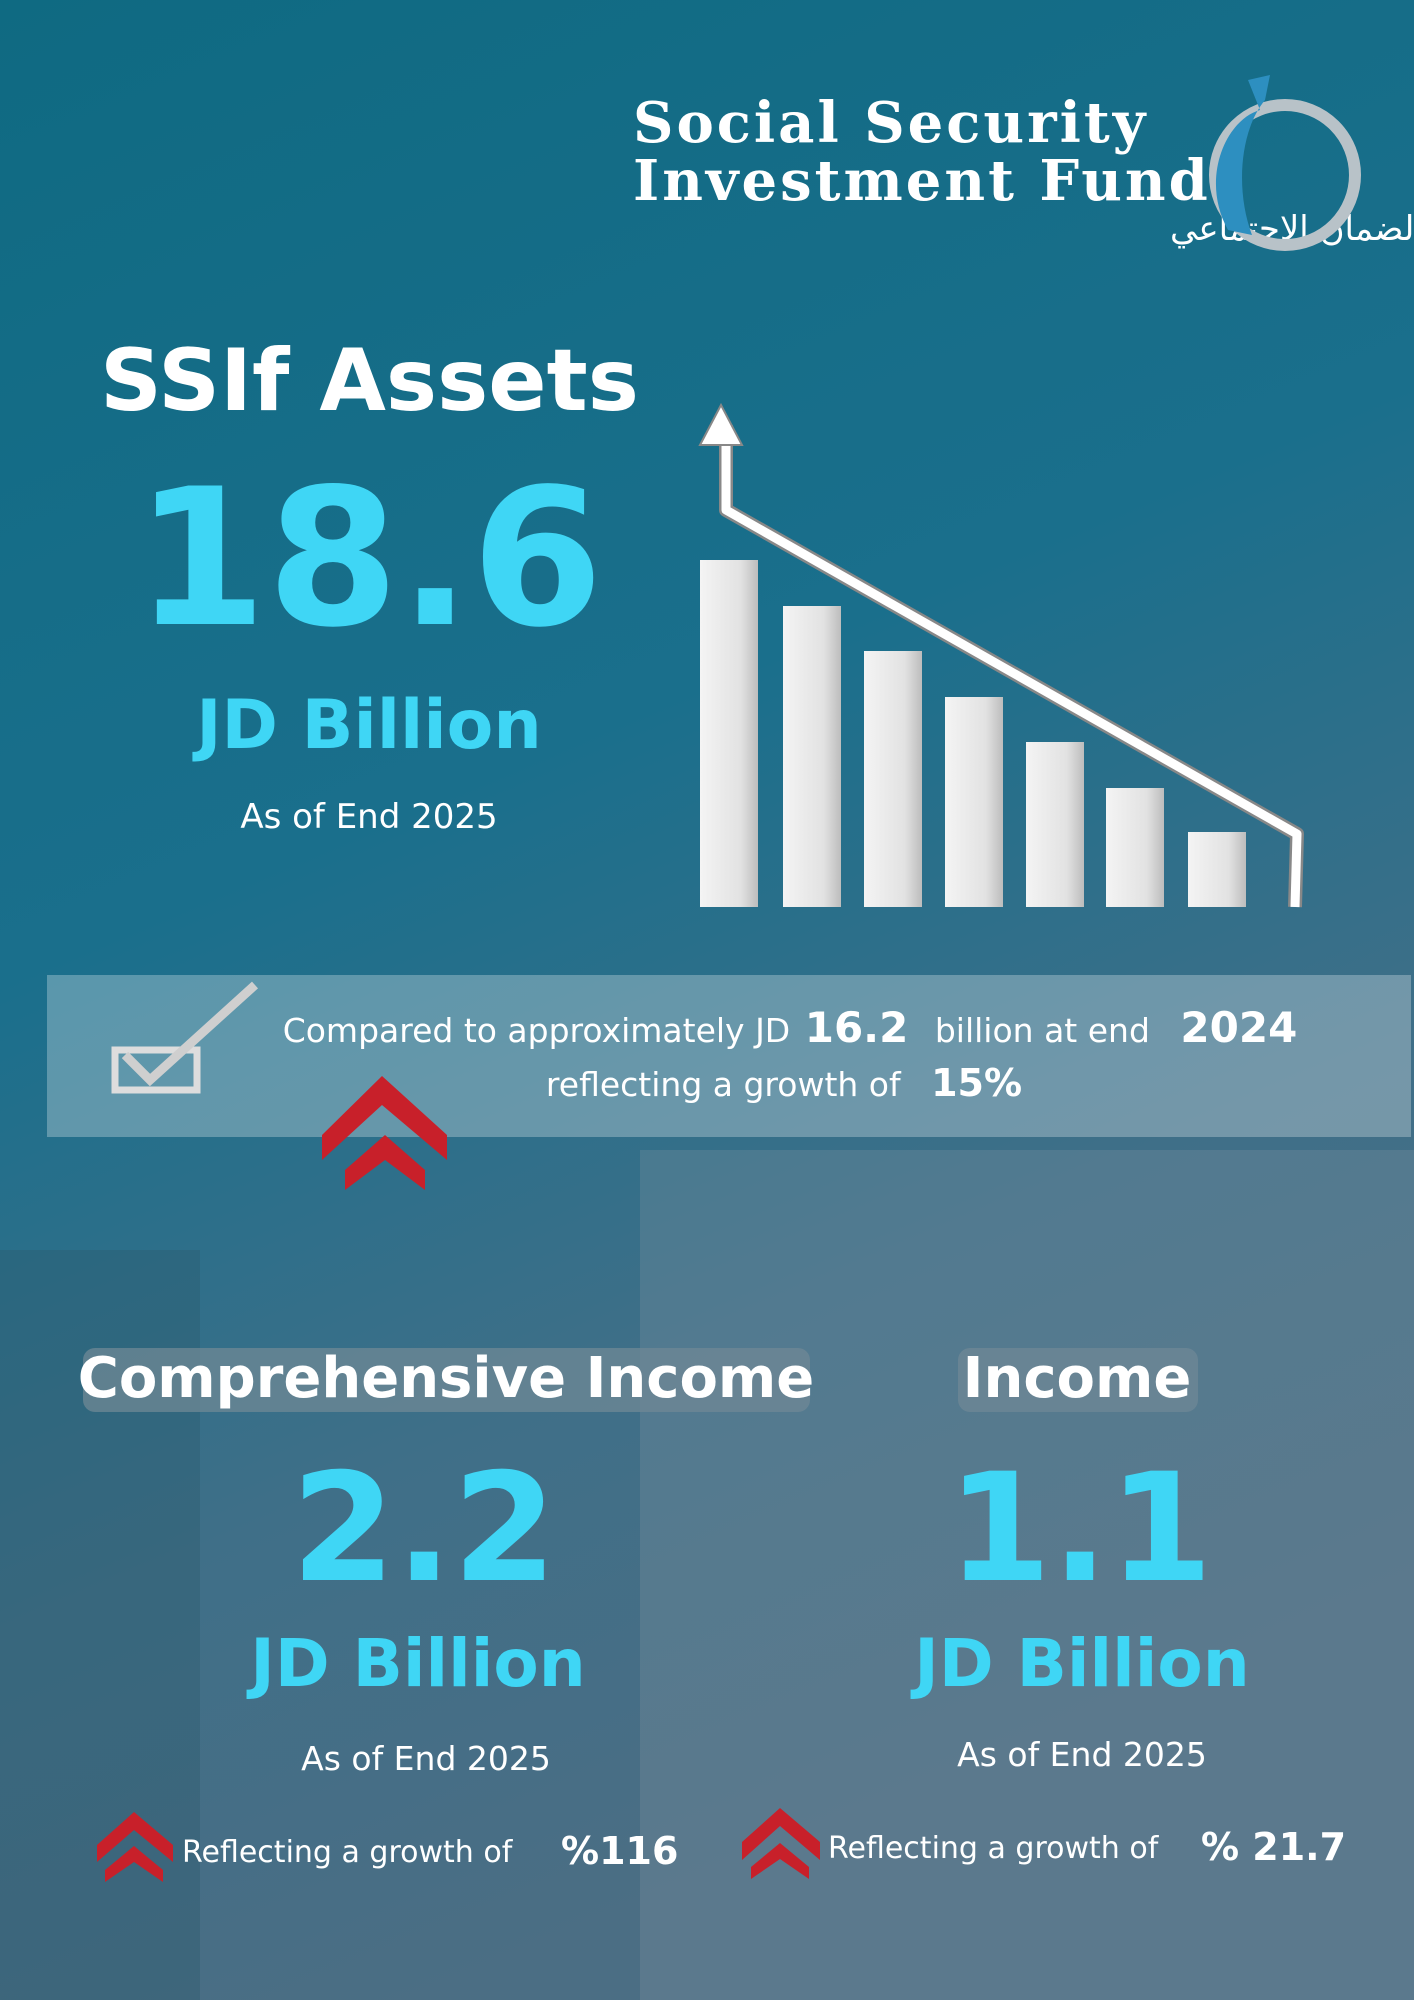  I want to click on income-growth: % 21.7, so click(1273, 1847).